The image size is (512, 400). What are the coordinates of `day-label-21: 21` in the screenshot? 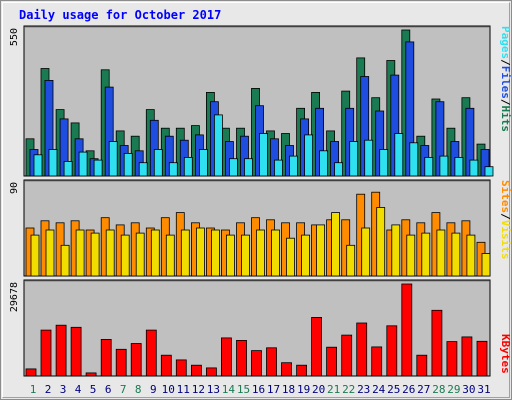 It's located at (333, 389).